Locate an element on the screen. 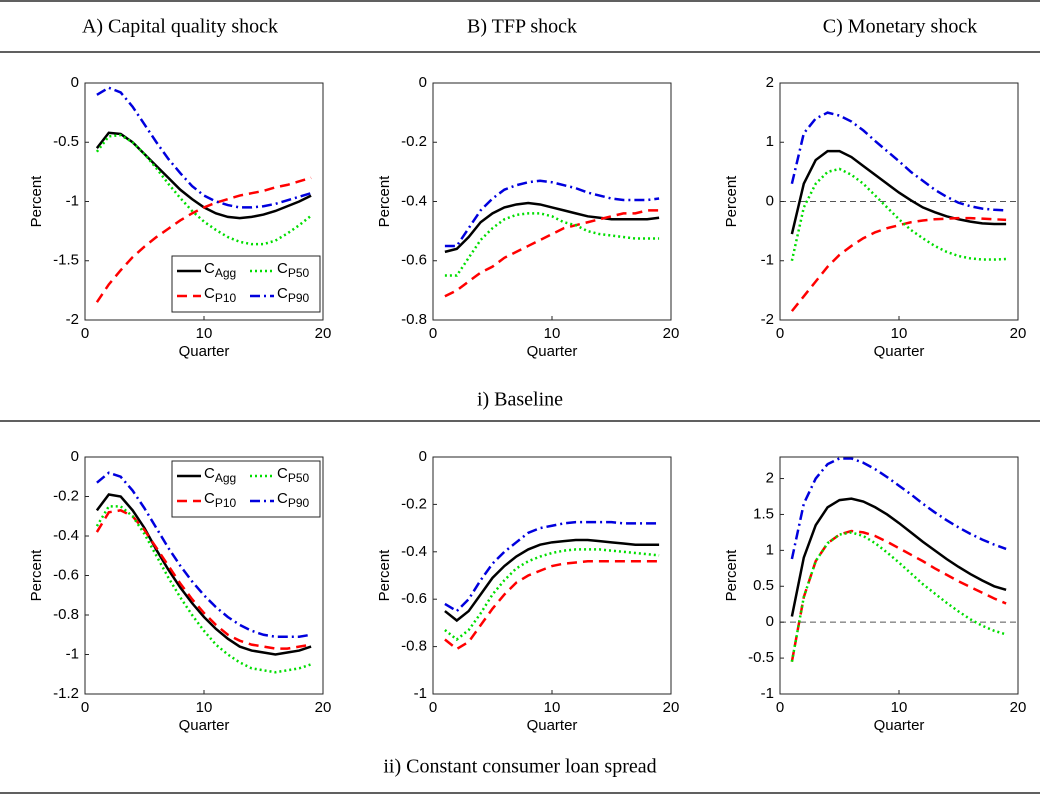  column-header: C) Monetary shock is located at coordinates (900, 27).